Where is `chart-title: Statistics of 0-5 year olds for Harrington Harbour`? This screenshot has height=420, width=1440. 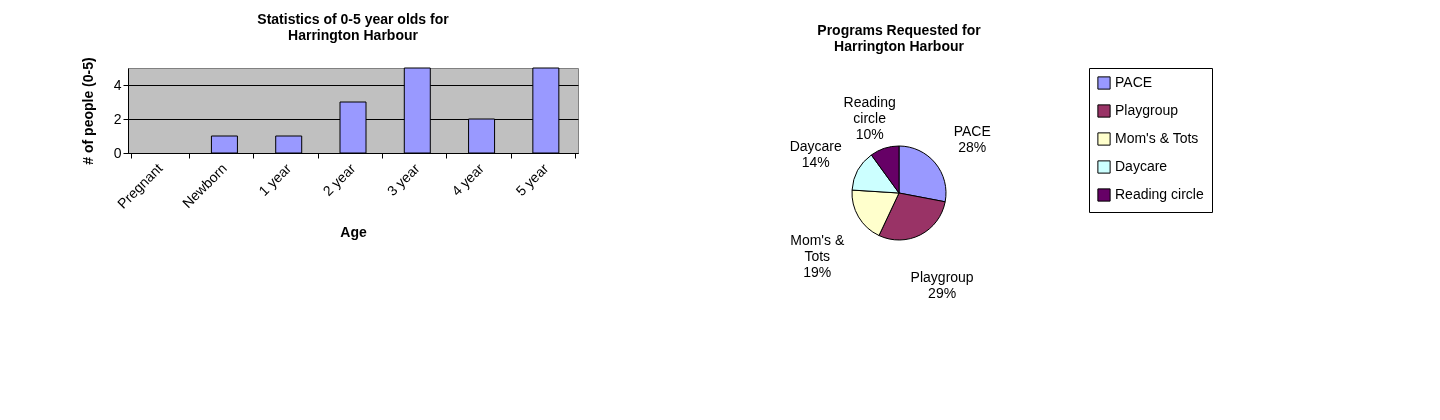 chart-title: Statistics of 0-5 year olds for Harrington Harbour is located at coordinates (353, 26).